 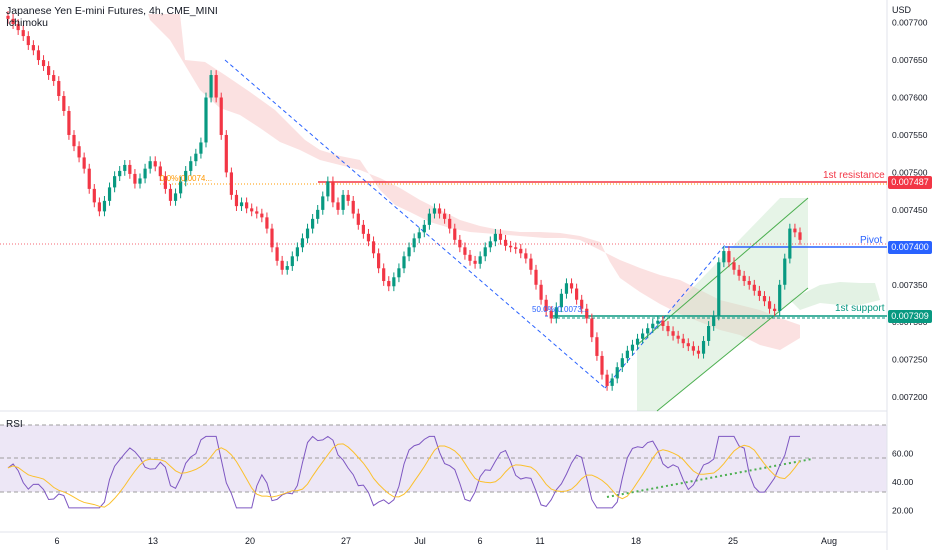 I want to click on rsi-signal-line, so click(x=404, y=475).